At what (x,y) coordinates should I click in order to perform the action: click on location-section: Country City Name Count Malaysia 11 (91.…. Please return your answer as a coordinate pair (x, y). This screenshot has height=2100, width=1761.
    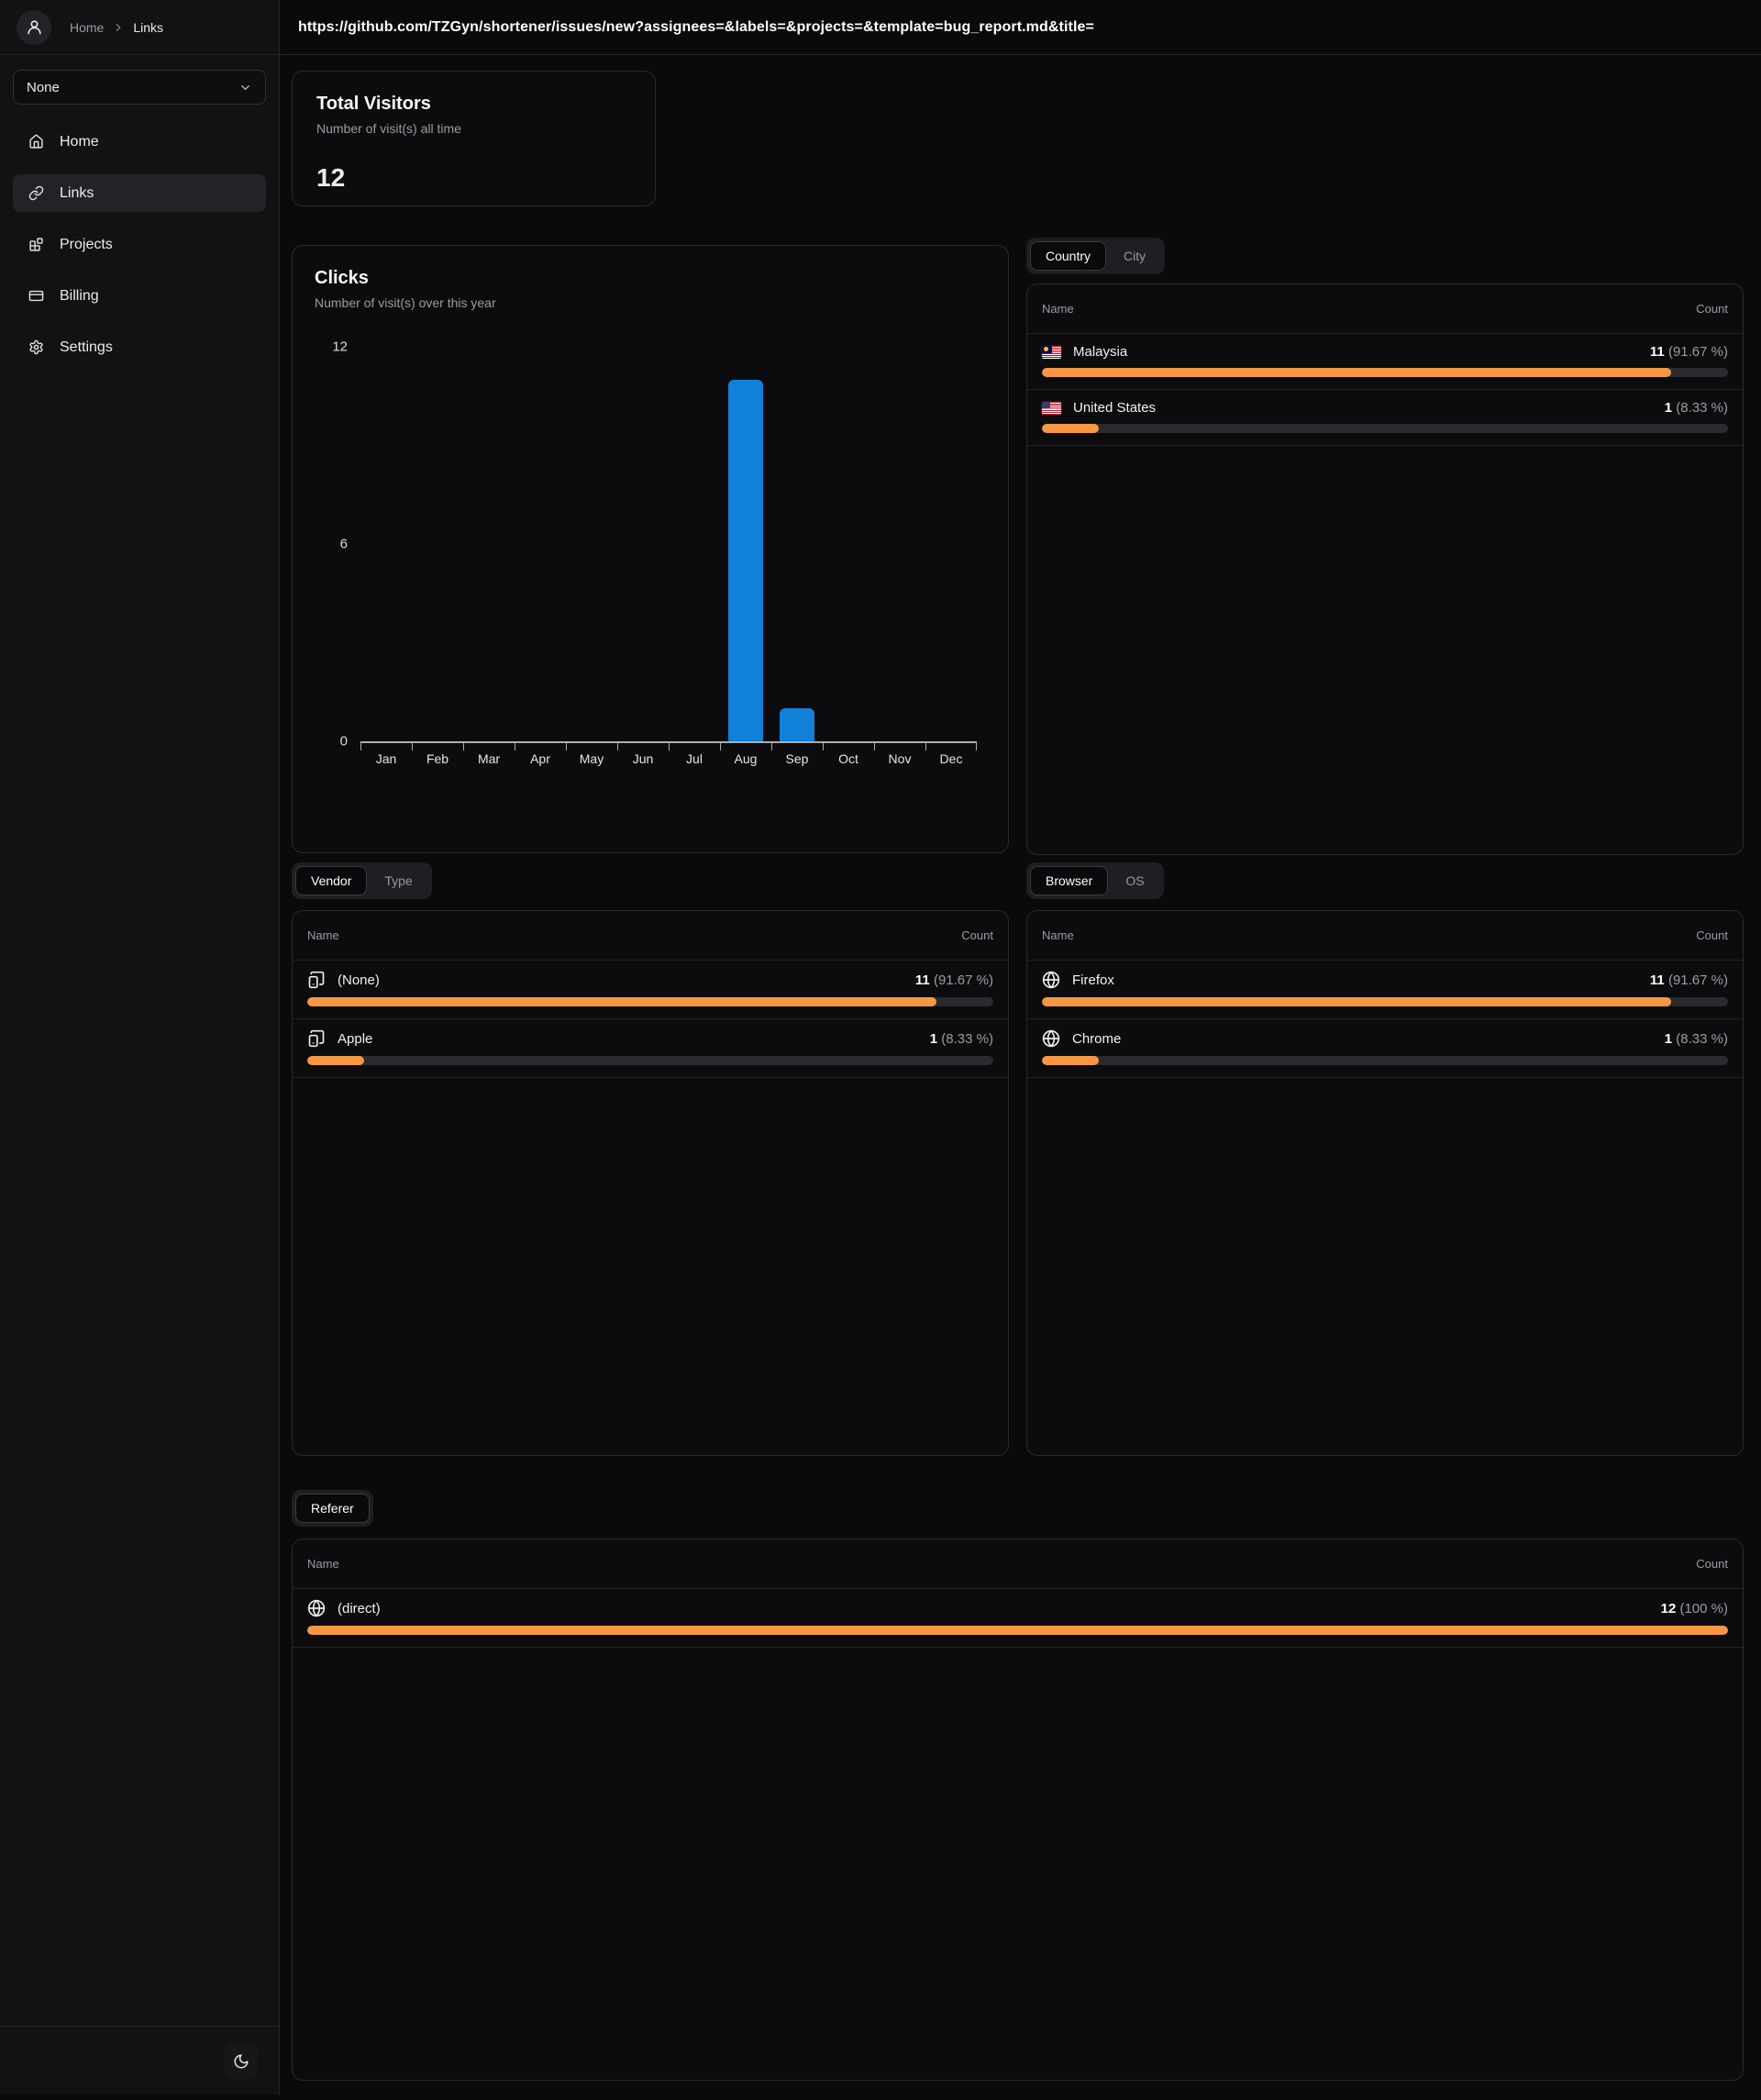
    Looking at the image, I should click on (1385, 547).